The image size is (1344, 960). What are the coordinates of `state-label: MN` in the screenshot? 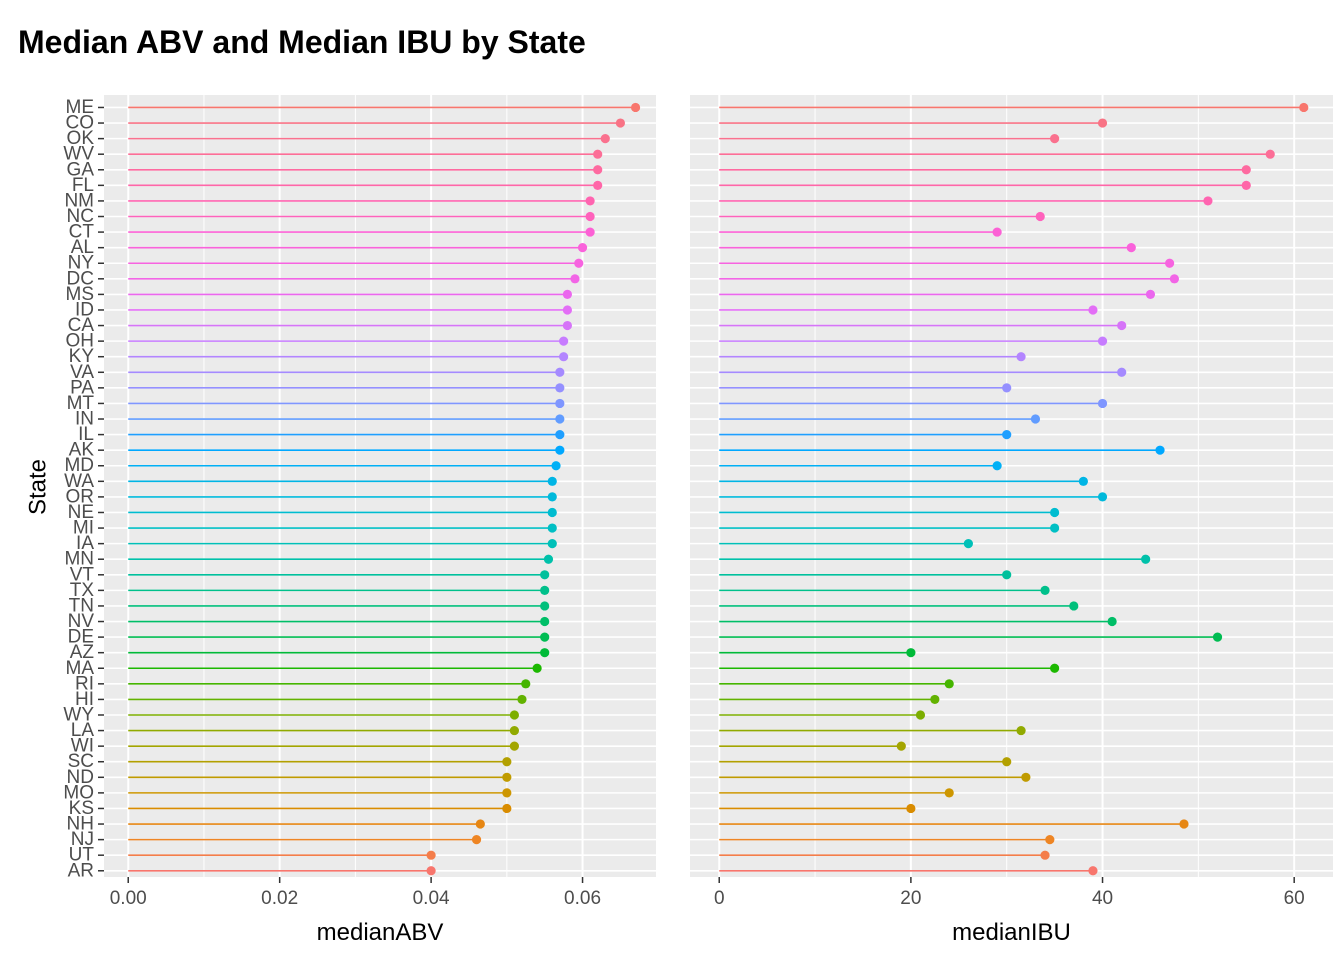 It's located at (79, 559).